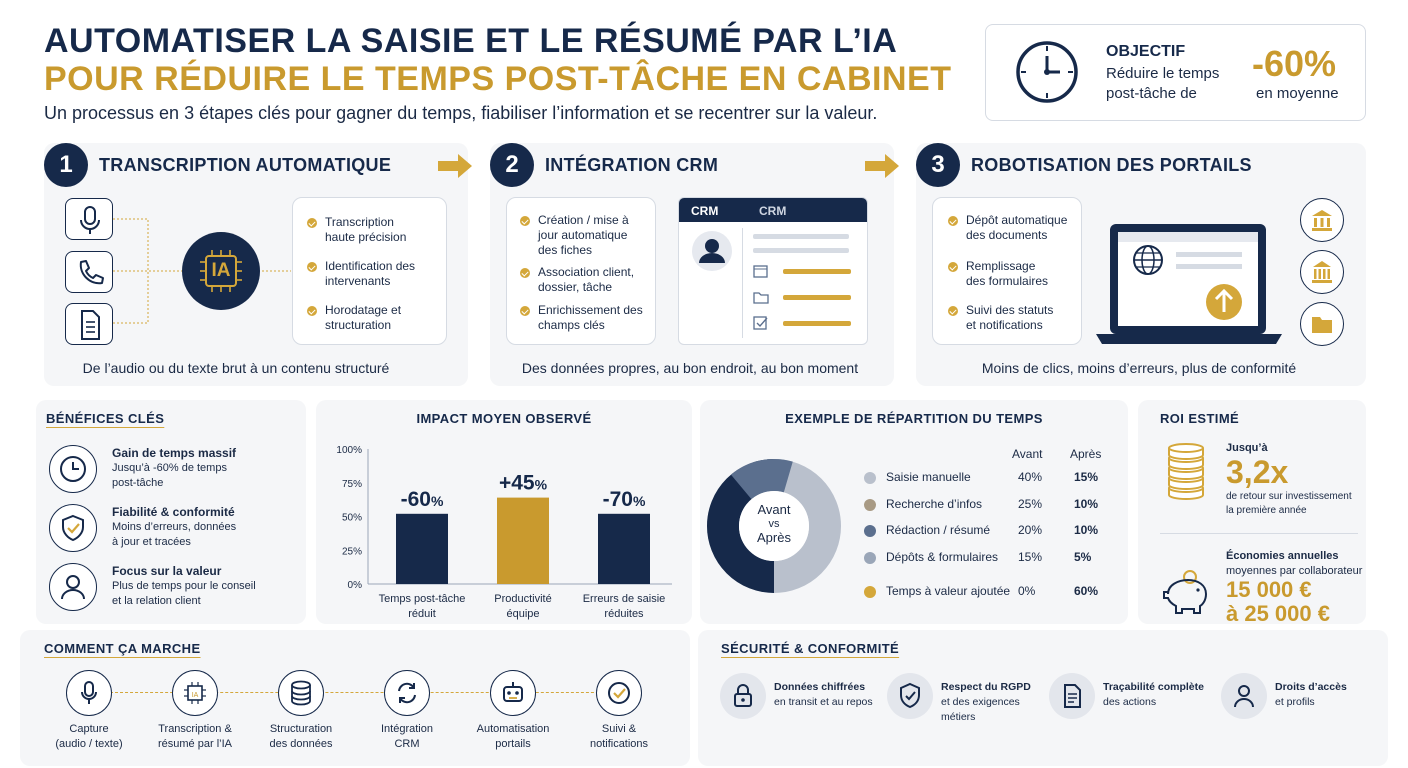  Describe the element at coordinates (624, 499) in the screenshot. I see `bar-value-label: -70%` at that location.